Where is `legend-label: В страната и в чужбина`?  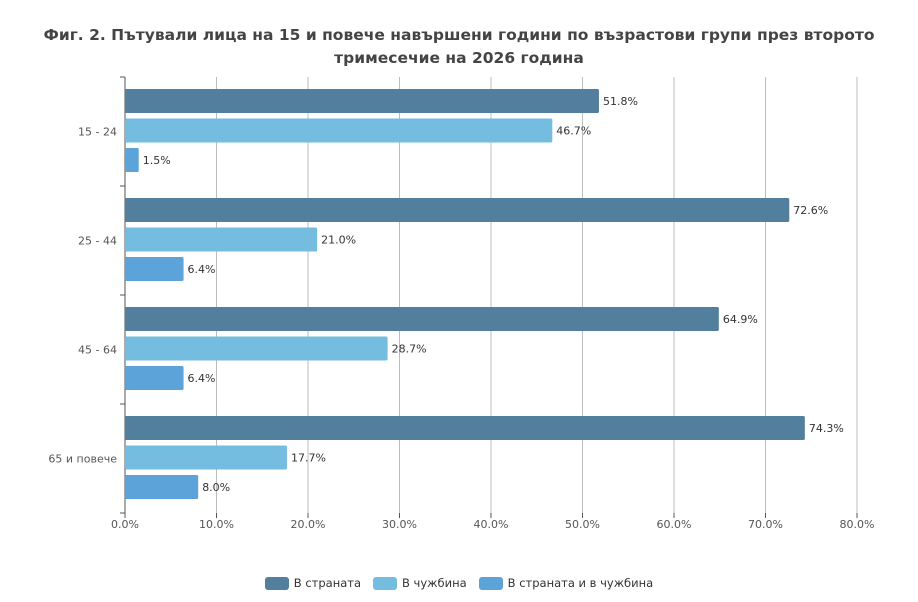
legend-label: В страната и в чужбина is located at coordinates (580, 583).